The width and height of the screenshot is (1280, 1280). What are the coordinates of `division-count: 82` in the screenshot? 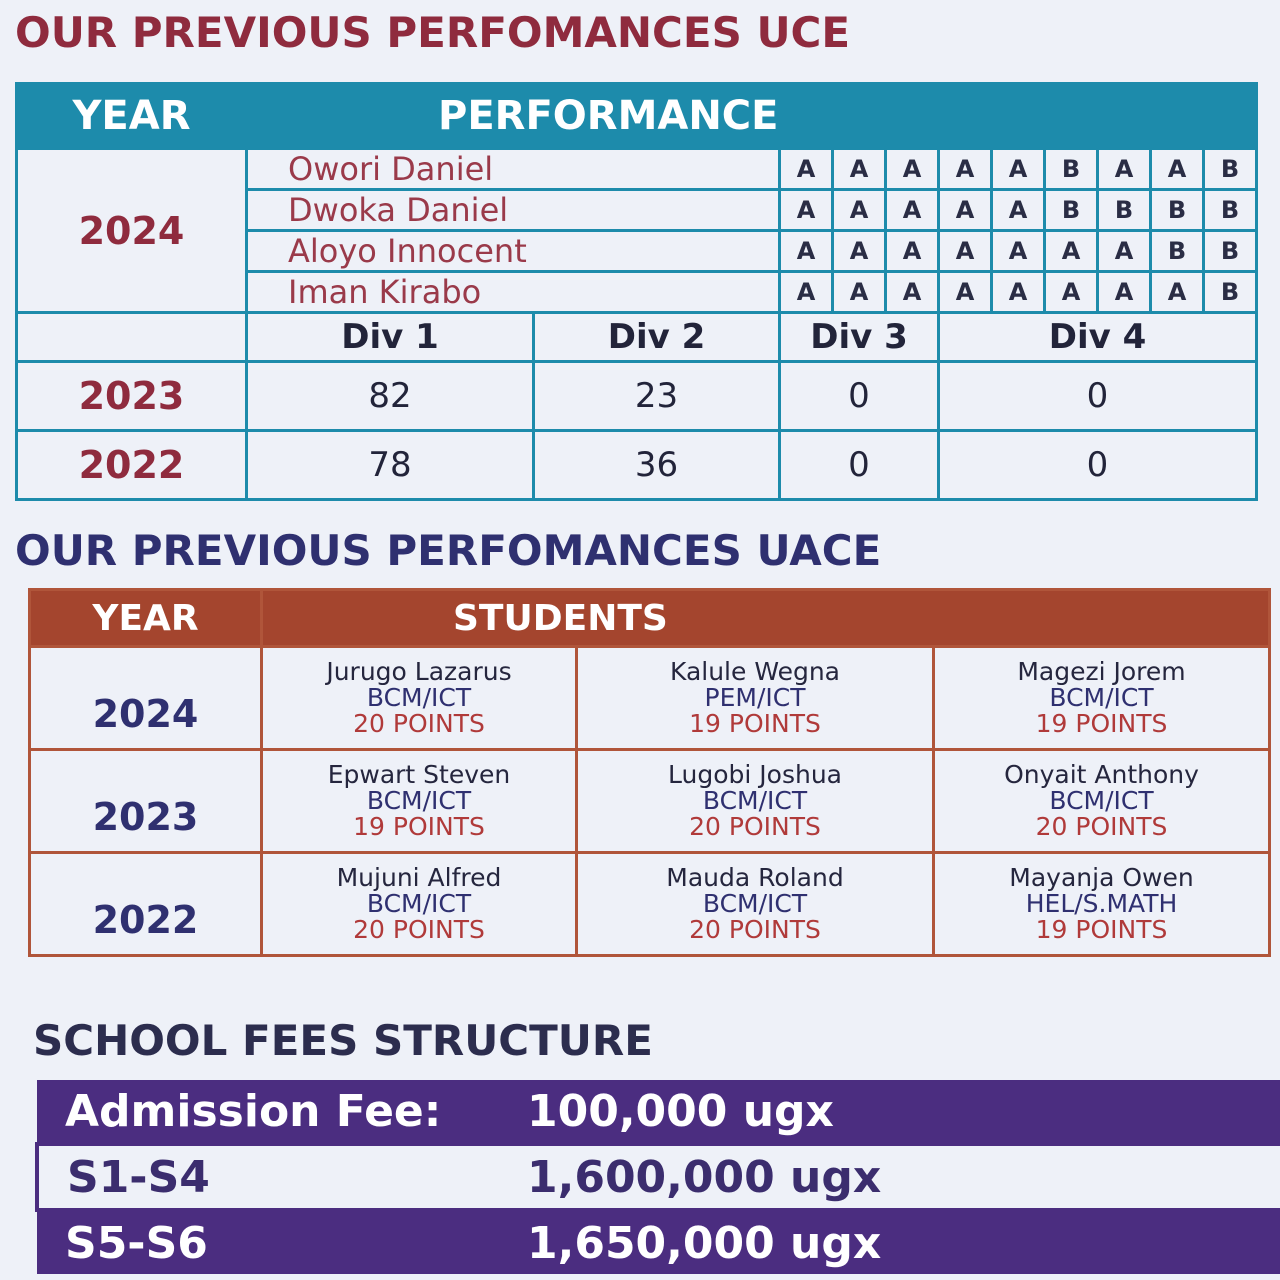 It's located at (390, 396).